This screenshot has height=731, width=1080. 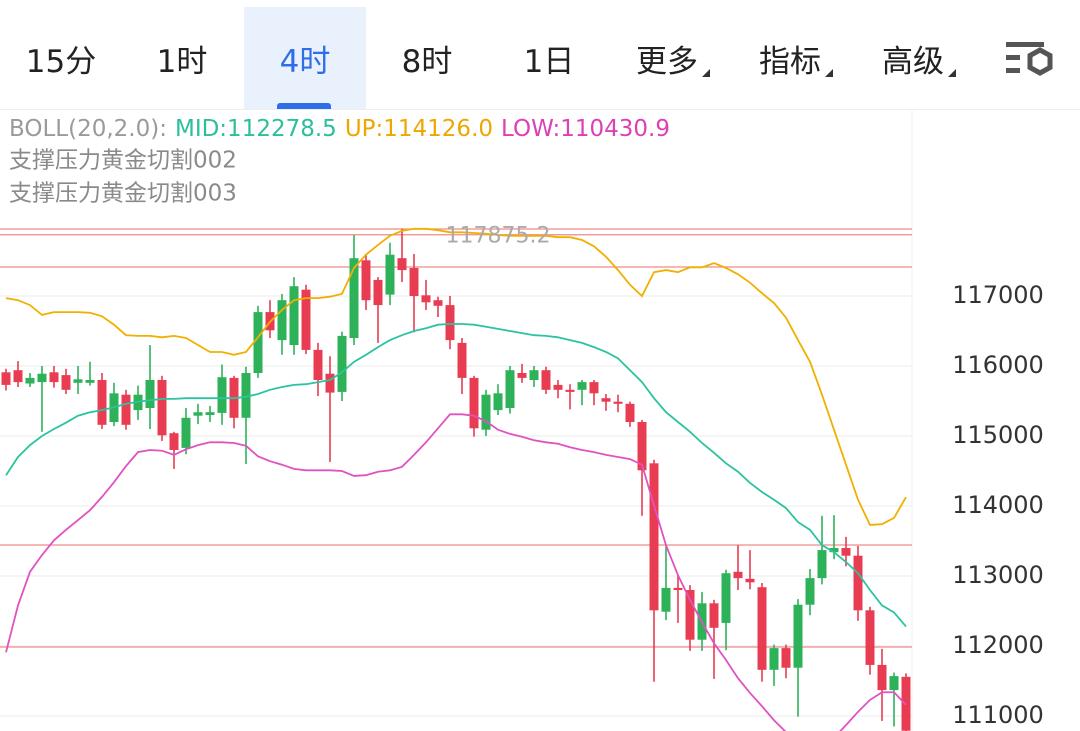 I want to click on tab-label: 1时, so click(x=182, y=61).